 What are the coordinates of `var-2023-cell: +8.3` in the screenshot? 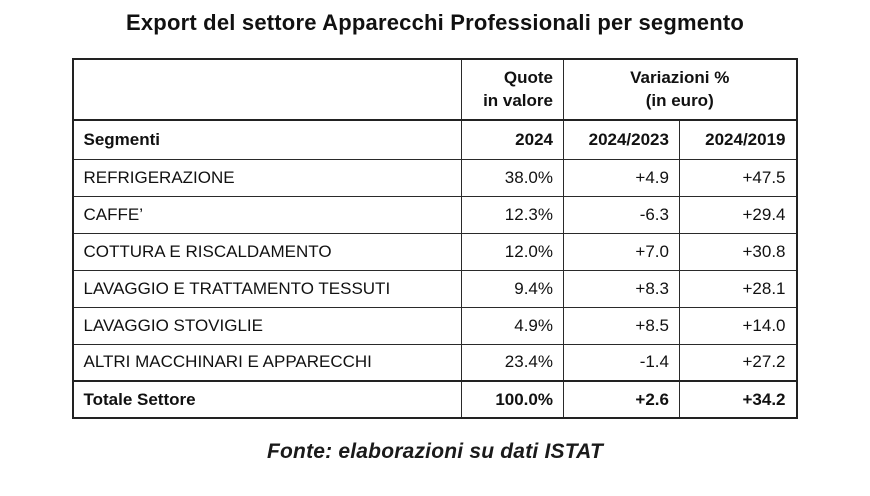 It's located at (621, 288).